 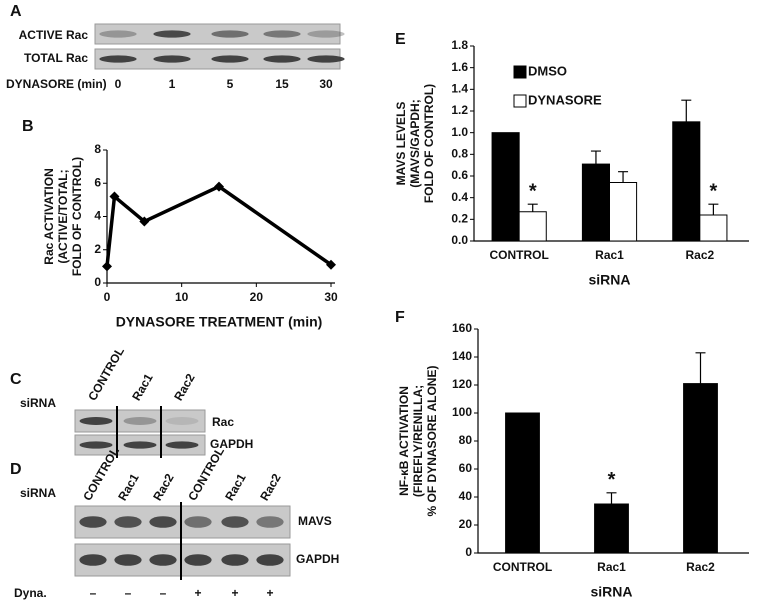 I want to click on legend-swatch, so click(x=520, y=72).